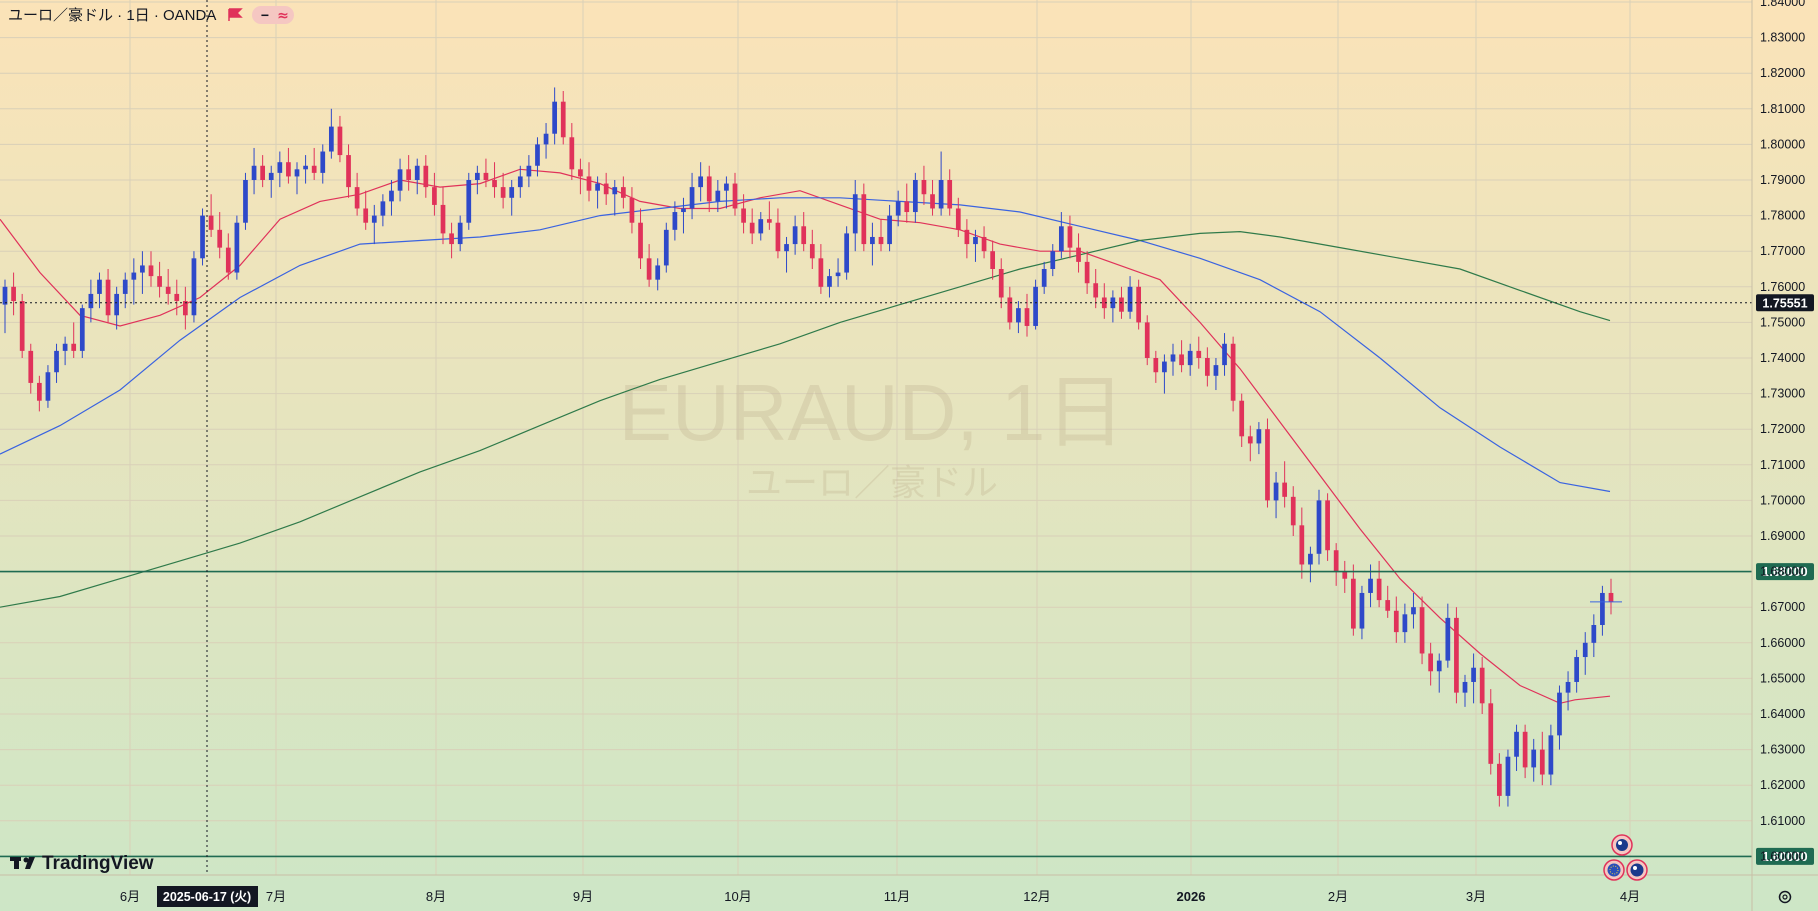 Image resolution: width=1818 pixels, height=911 pixels. I want to click on tradingview-logo: TradingView, so click(82, 863).